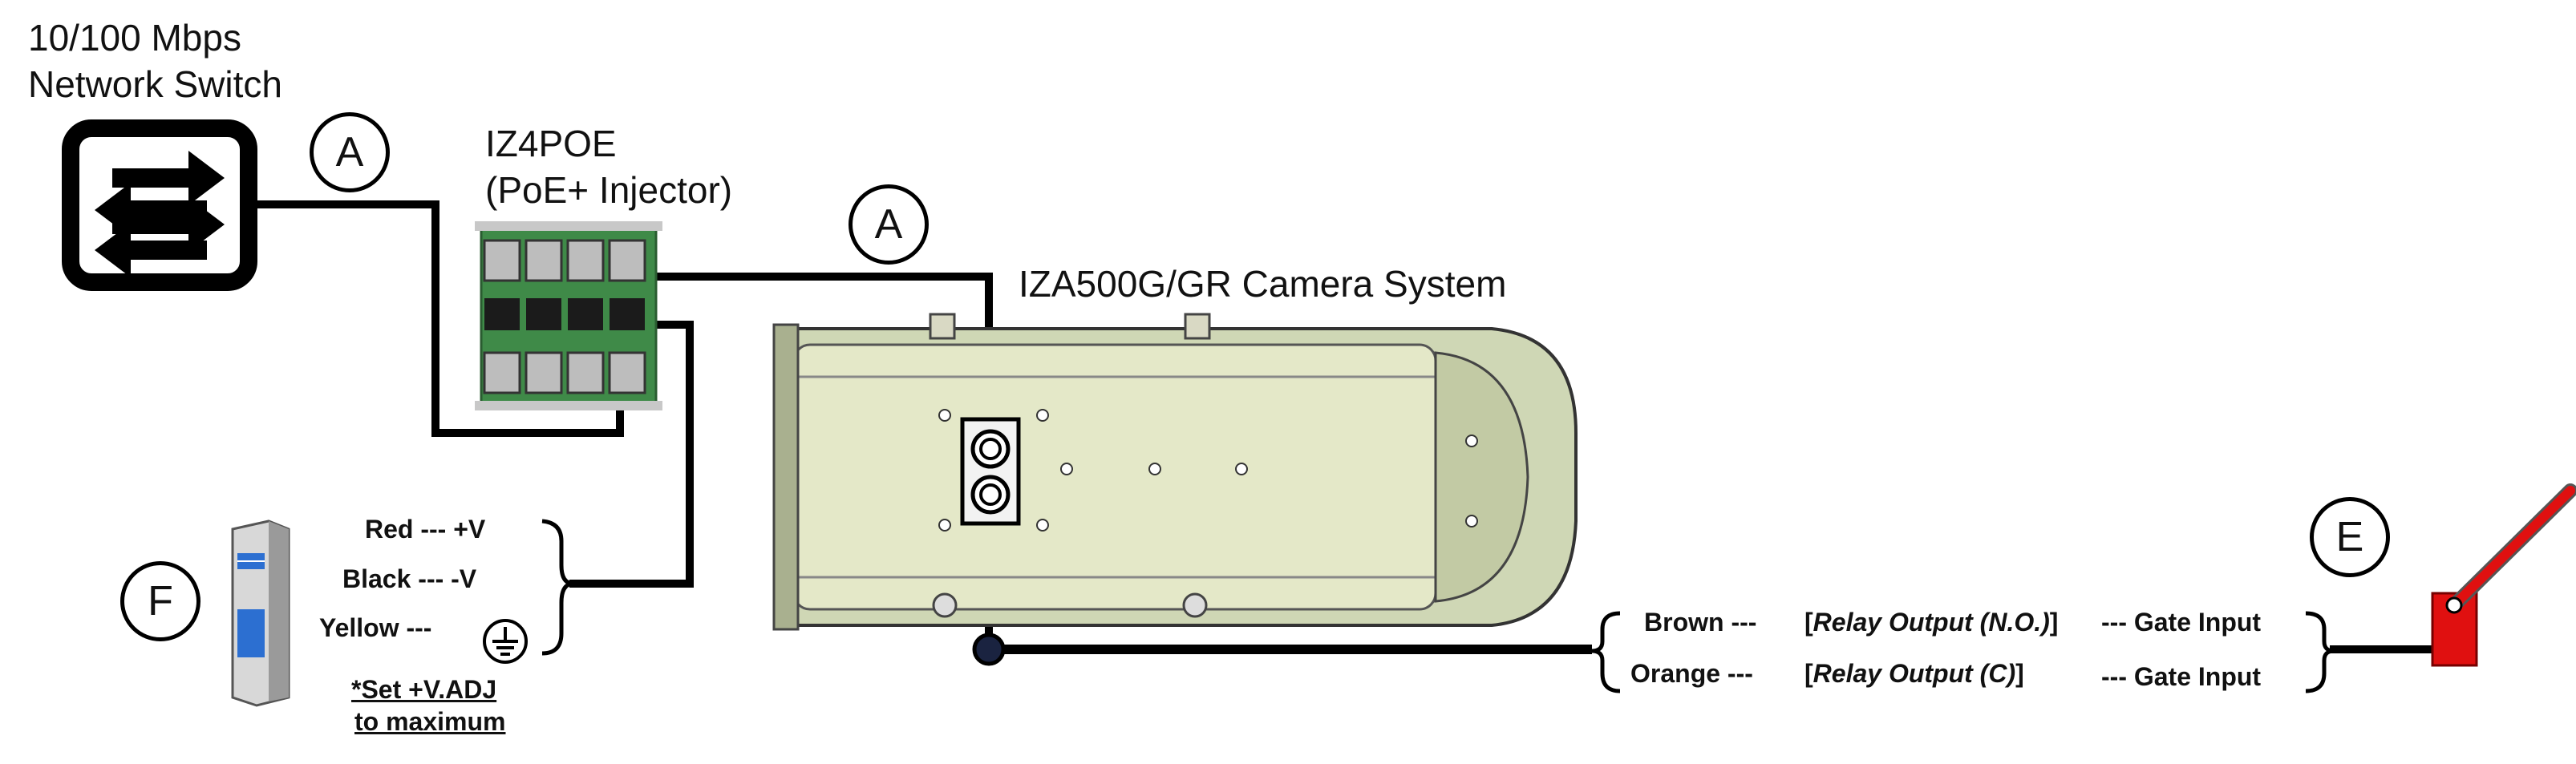 This screenshot has height=764, width=2576. I want to click on relay-brown-label: Brown ---, so click(1700, 622).